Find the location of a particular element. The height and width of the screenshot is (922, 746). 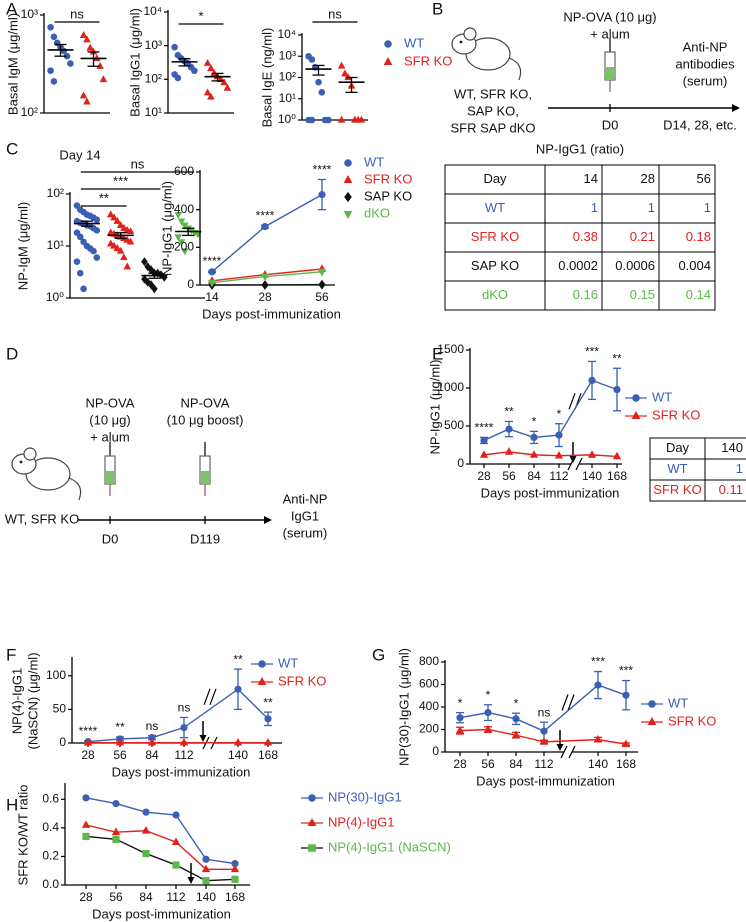

y-axis-label: Basal IgG1 (μg/ml) is located at coordinates (134, 62).